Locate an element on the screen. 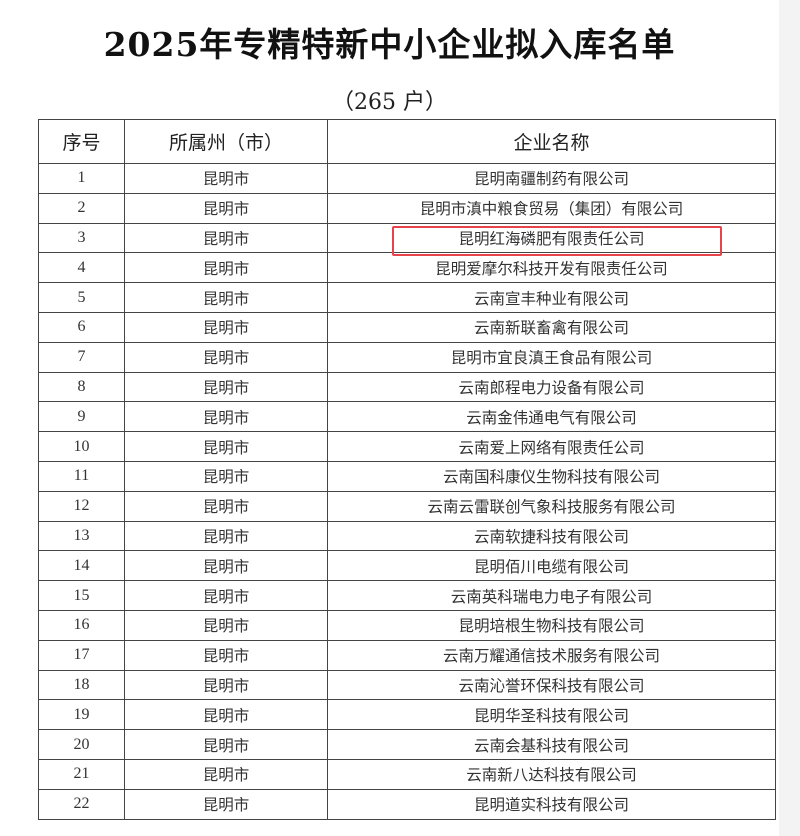  company-cell: 昆明爱摩尔科技开发有限责任公司 is located at coordinates (551, 268).